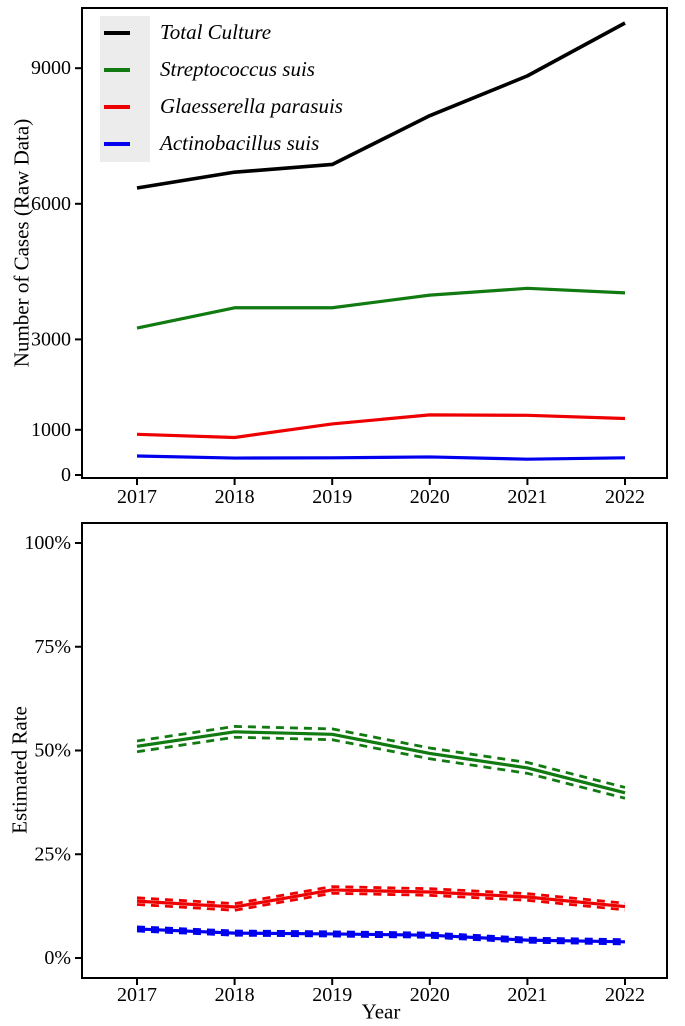 This screenshot has width=685, height=1026. I want to click on y-tick-label: 1000, so click(51, 430).